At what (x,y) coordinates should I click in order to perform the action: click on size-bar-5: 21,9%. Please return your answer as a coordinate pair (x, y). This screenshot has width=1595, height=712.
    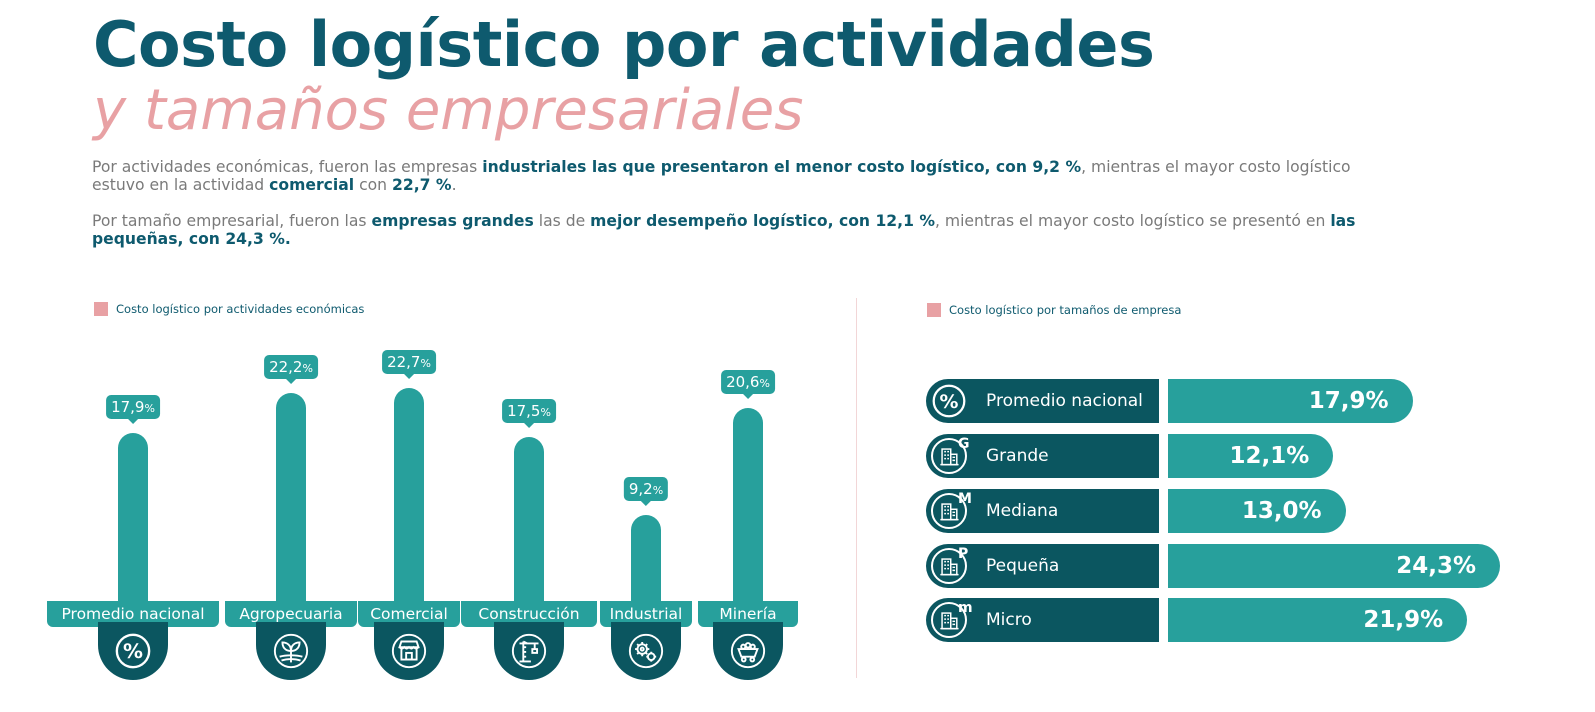
    Looking at the image, I should click on (1318, 620).